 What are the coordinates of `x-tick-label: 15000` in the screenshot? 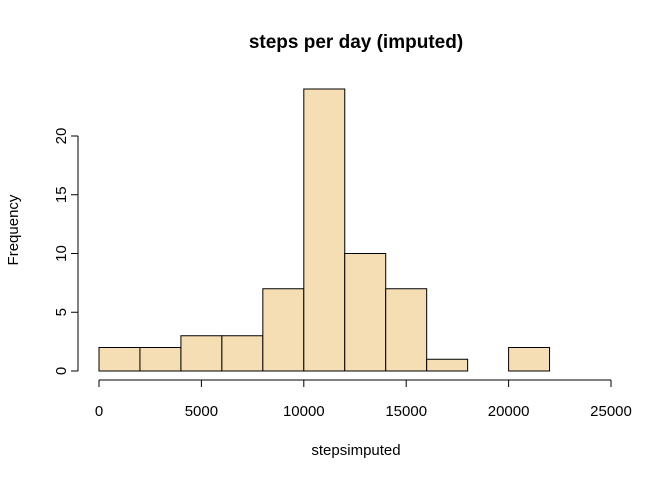 It's located at (406, 411).